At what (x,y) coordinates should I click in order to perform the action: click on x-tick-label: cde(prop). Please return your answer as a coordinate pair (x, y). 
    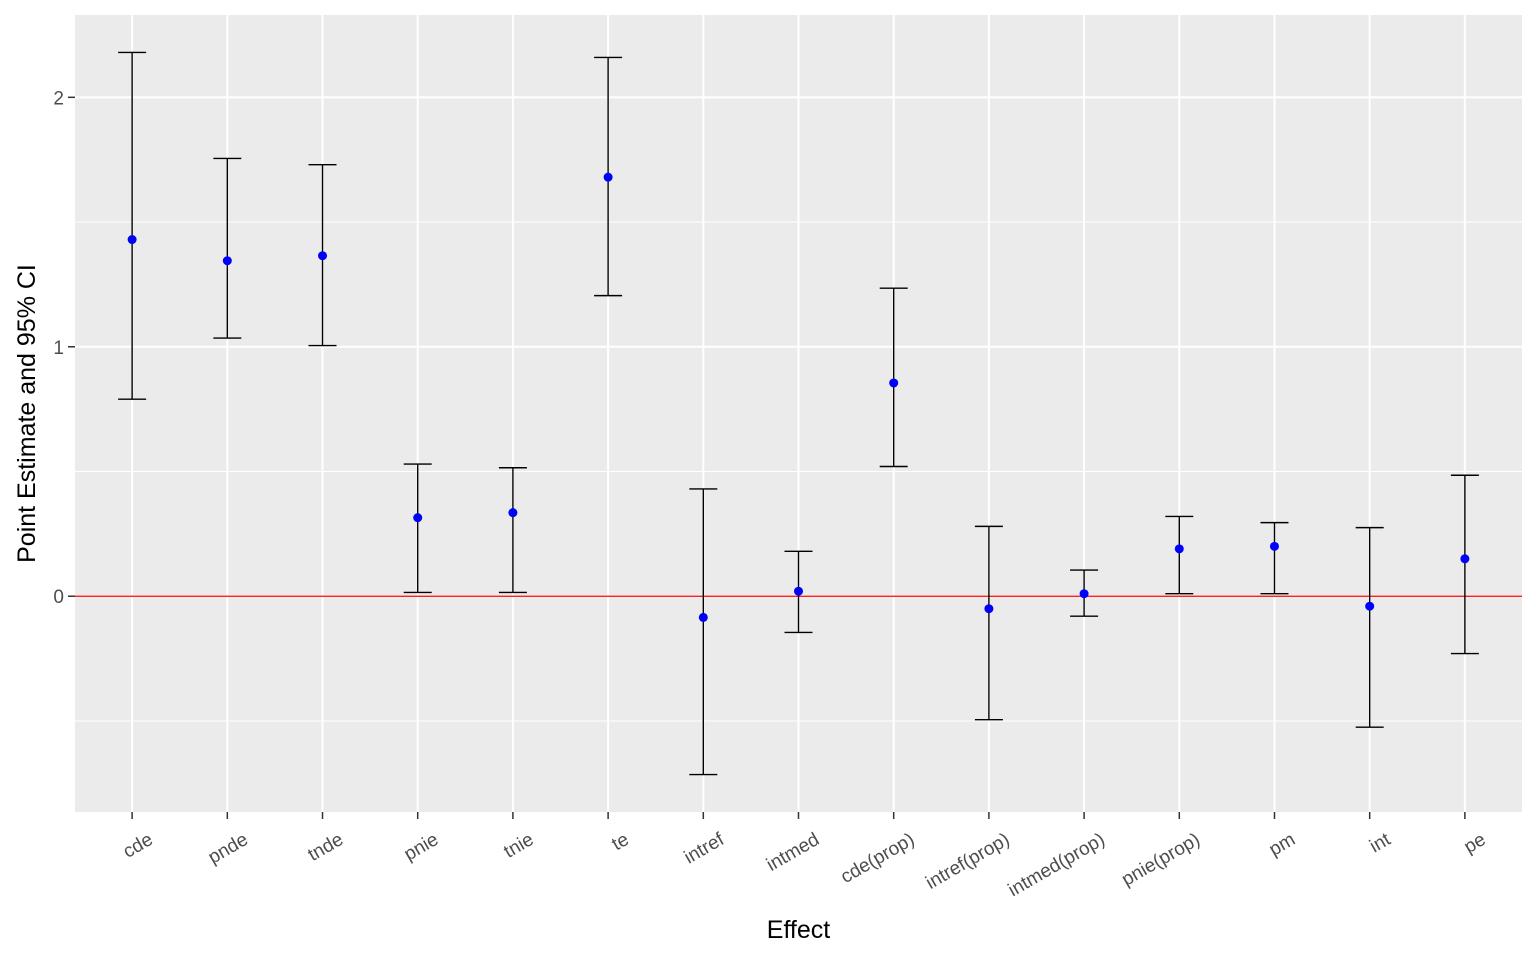
    Looking at the image, I should click on (877, 858).